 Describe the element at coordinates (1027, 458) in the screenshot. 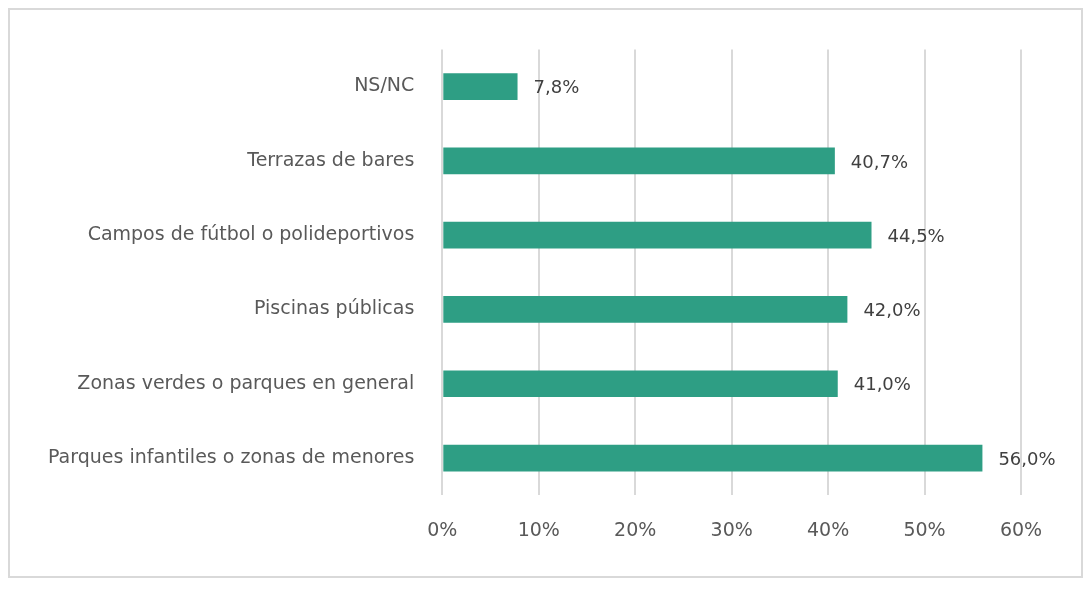

I see `data-label: 56,0%` at that location.